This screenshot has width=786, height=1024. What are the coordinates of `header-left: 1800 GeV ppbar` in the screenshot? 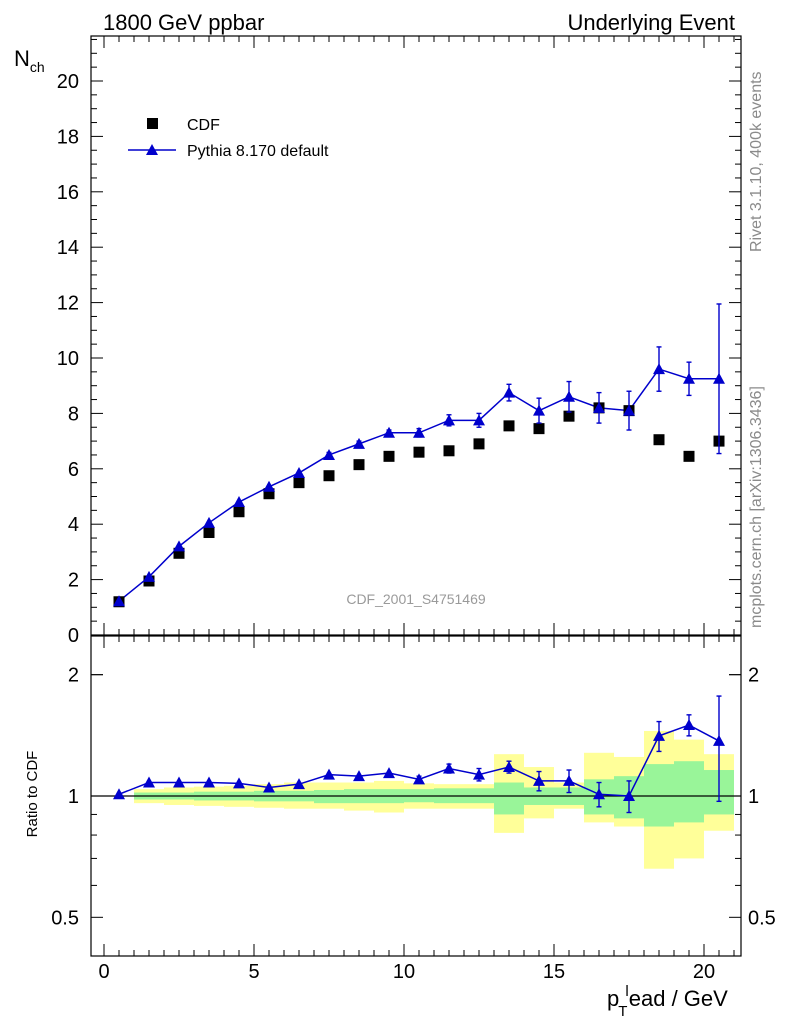 It's located at (183, 22).